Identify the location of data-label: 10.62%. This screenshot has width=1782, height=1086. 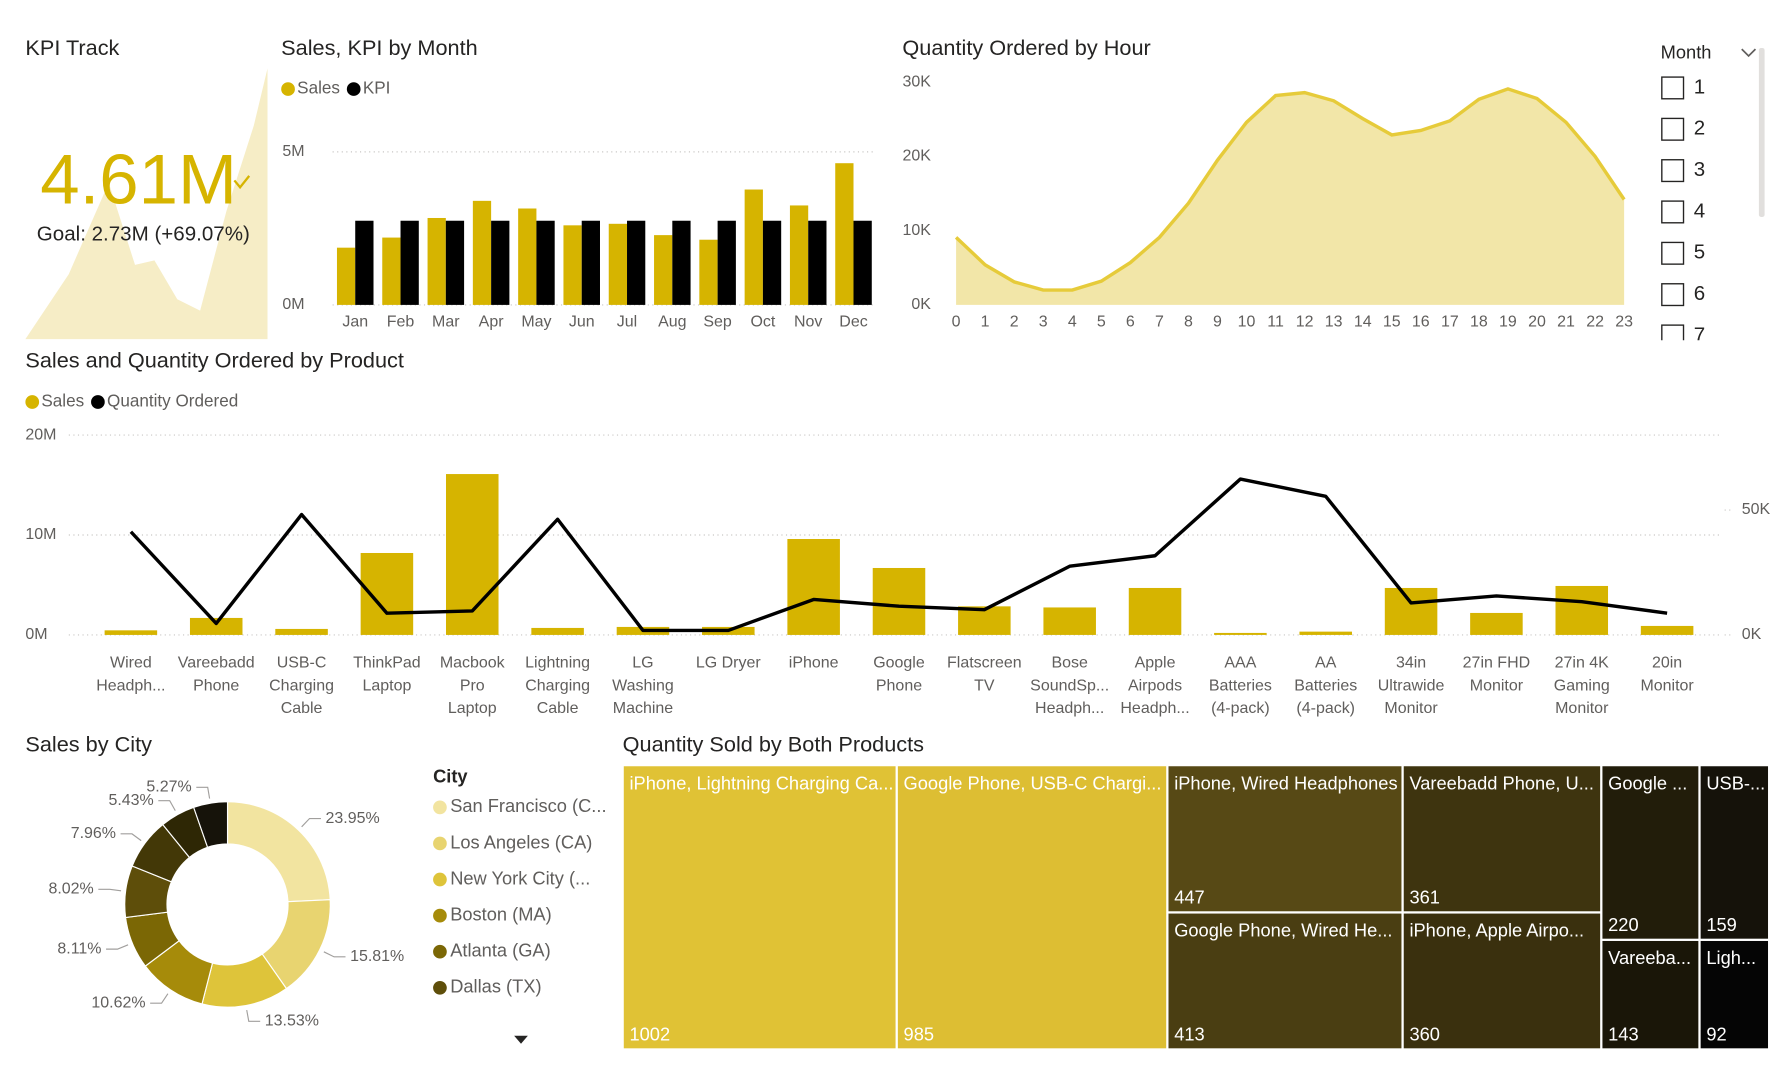
(118, 1002).